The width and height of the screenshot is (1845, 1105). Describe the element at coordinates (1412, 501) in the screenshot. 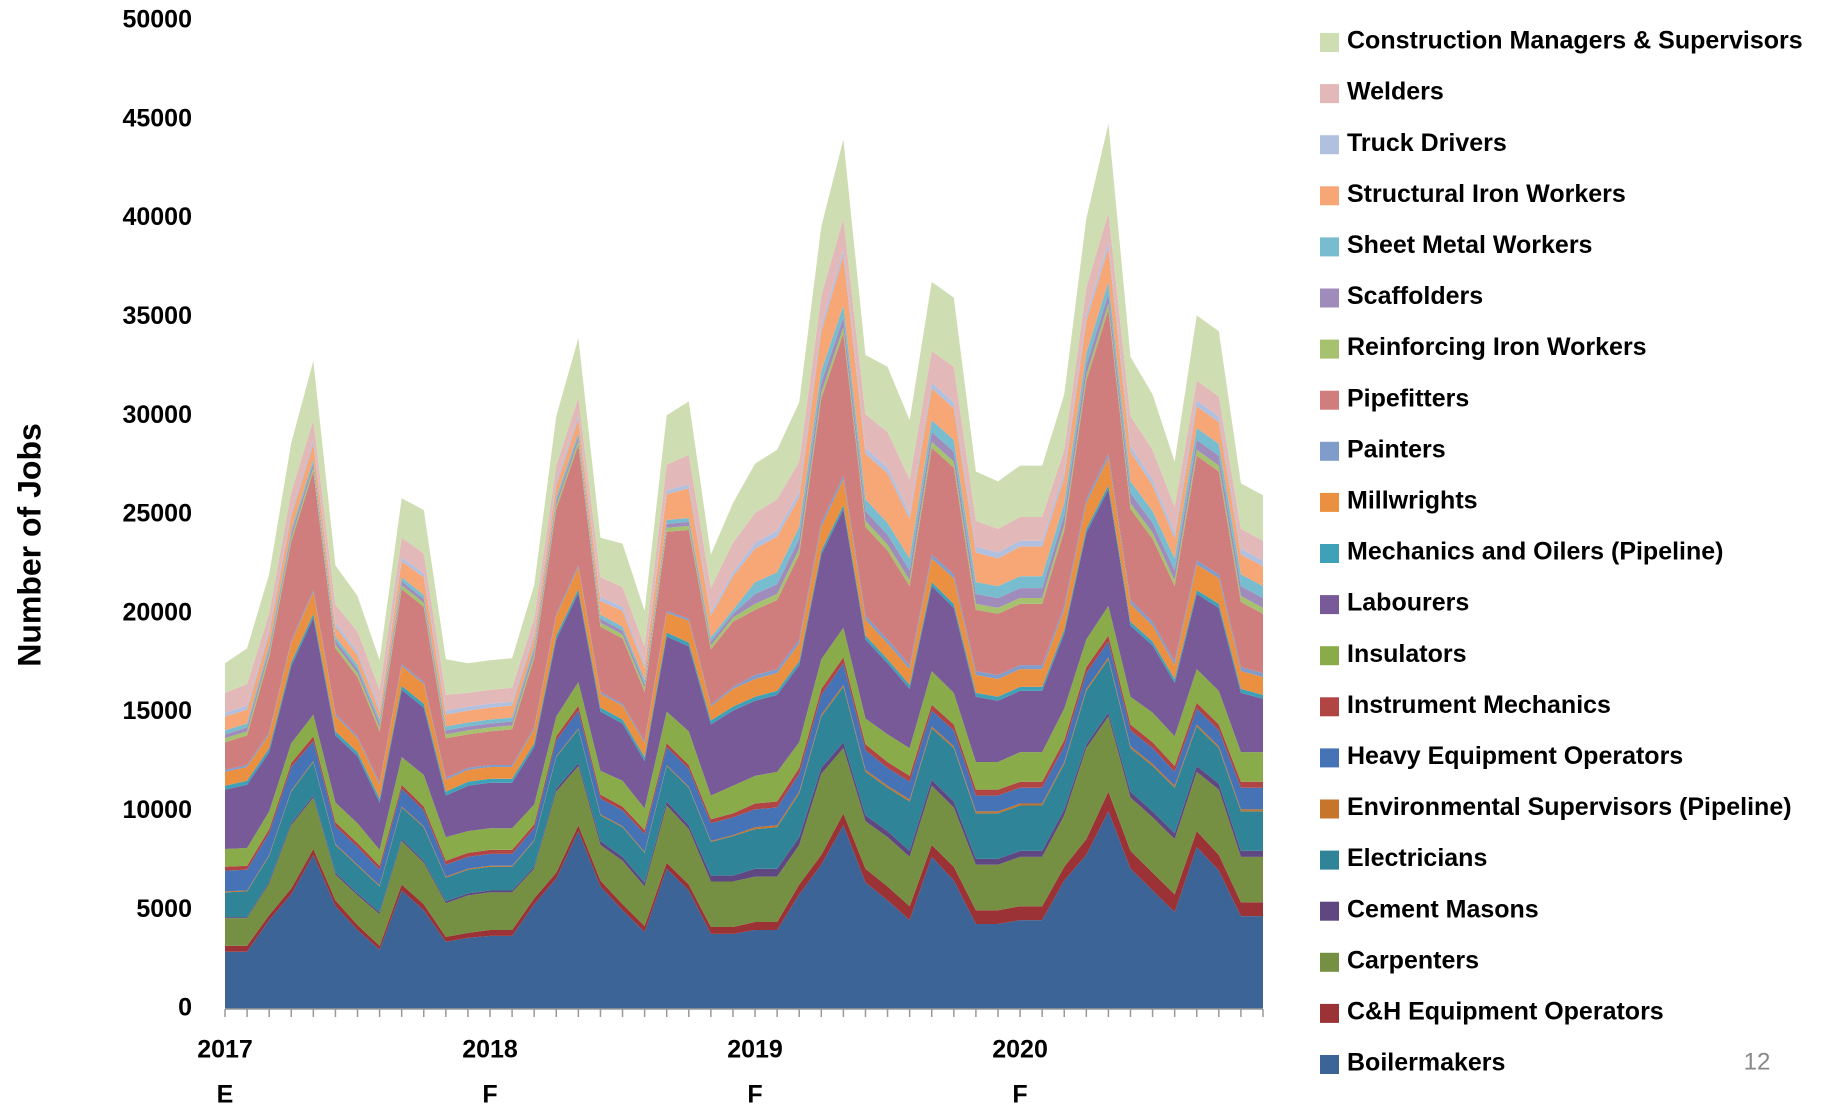

I see `legend-label: Millwrights` at that location.